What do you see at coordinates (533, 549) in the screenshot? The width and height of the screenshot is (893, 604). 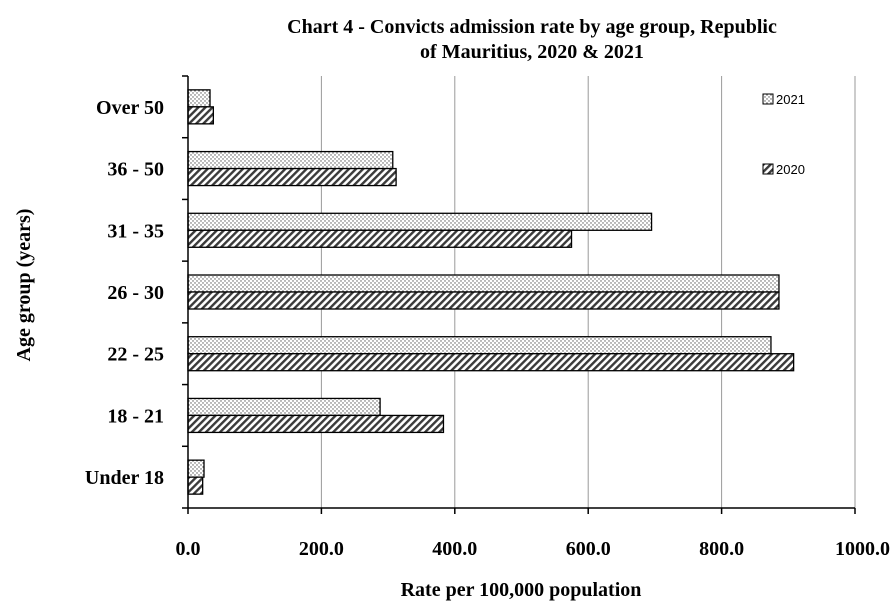 I see `tick-labels: 0.0 200.0 400.0 600.0 800.0 1000.0` at bounding box center [533, 549].